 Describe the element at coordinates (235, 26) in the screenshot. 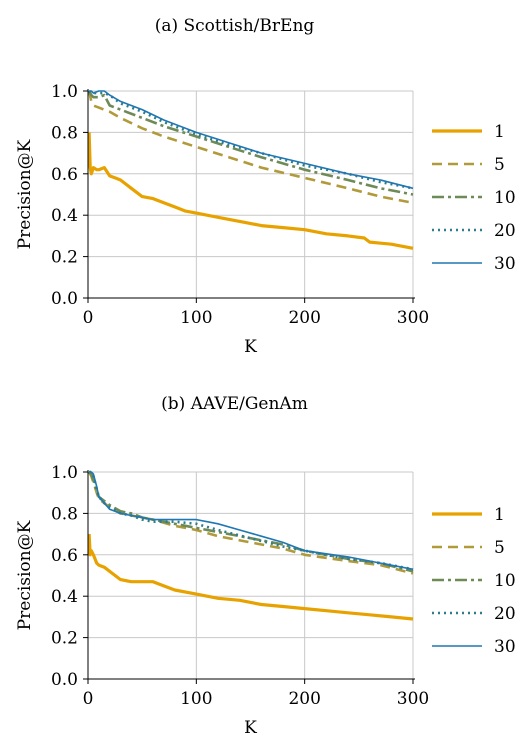

I see `chart-title: (a) Scottish/BrEng` at that location.